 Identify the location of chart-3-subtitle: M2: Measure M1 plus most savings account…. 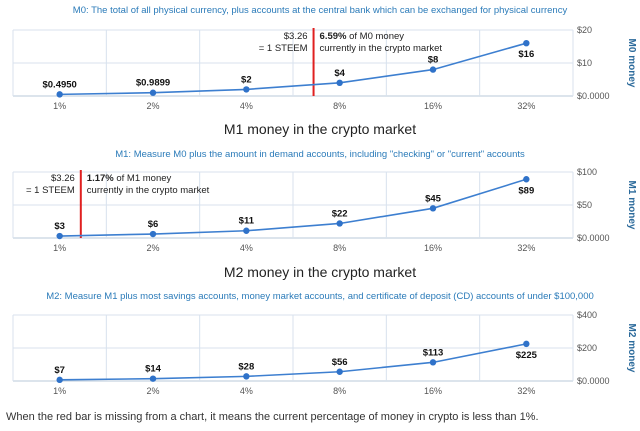
(320, 296).